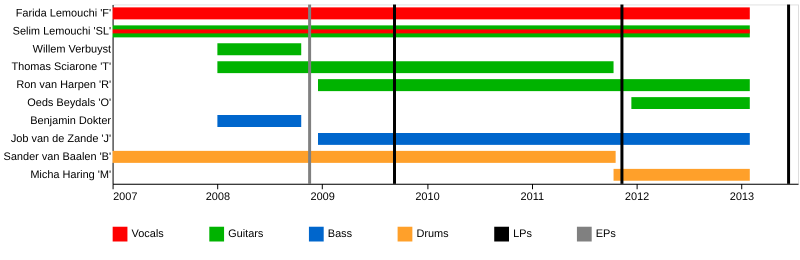 This screenshot has width=800, height=260. Describe the element at coordinates (246, 234) in the screenshot. I see `legend-label: Guitars` at that location.